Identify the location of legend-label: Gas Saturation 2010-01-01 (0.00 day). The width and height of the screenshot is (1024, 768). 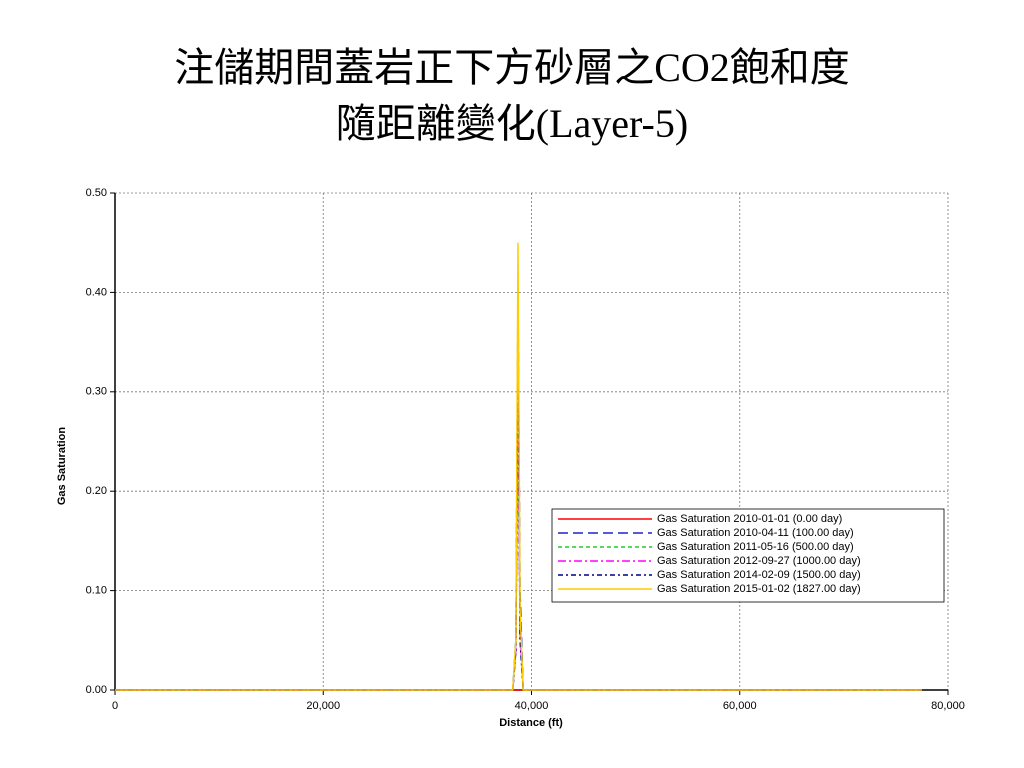
(749, 519).